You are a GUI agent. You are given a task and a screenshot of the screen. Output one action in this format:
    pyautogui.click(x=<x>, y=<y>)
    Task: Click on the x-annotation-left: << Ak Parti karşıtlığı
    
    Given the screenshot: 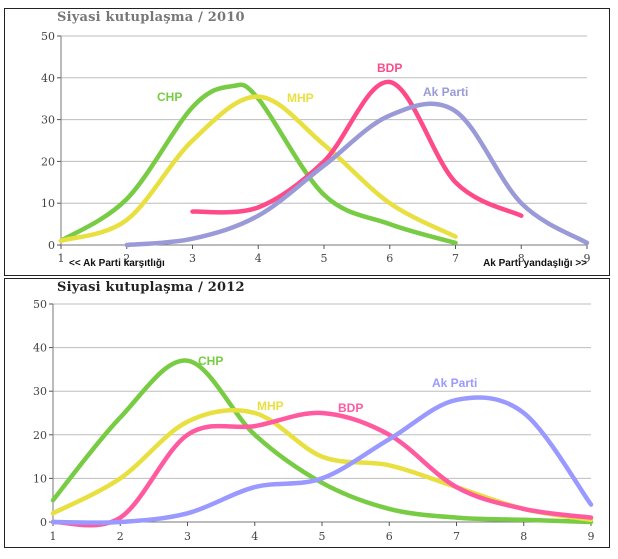 What is the action you would take?
    pyautogui.click(x=117, y=263)
    